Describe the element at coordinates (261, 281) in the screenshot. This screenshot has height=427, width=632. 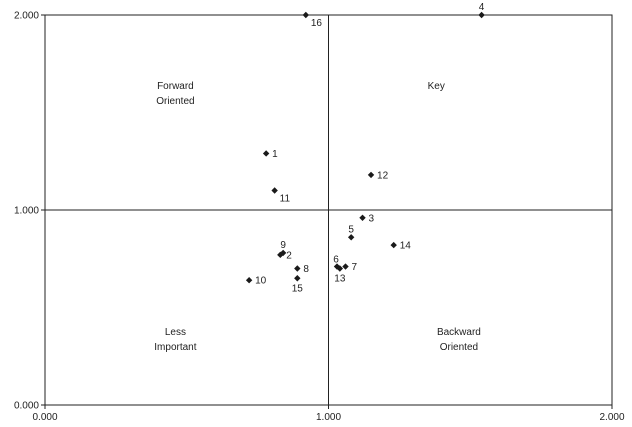
I see `point-label-10: 10` at that location.